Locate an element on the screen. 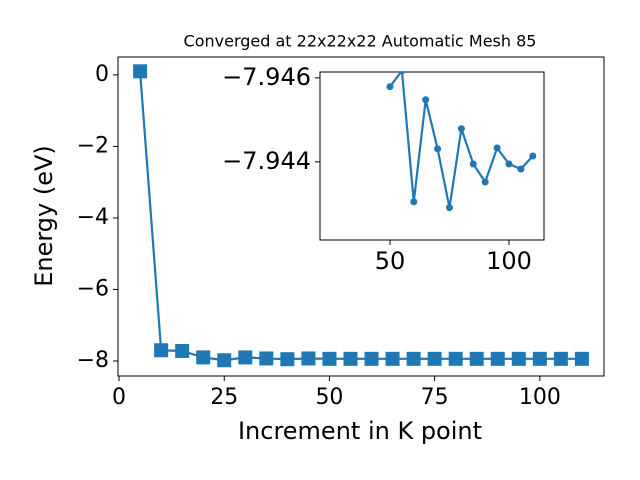 The image size is (640, 480). y-tick-label: 0 is located at coordinates (102, 74).